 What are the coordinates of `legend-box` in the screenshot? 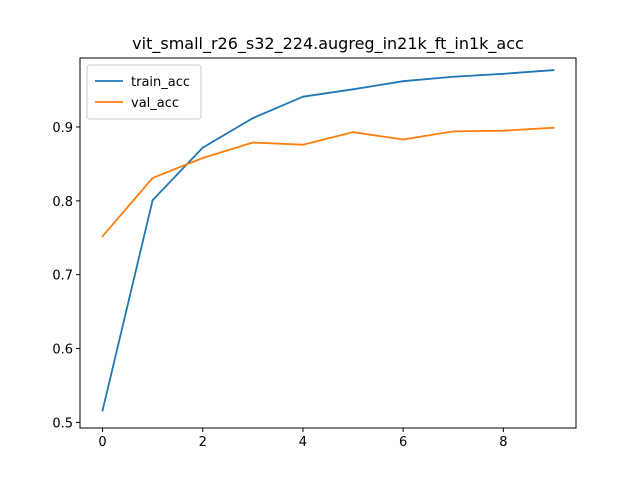 It's located at (144, 92).